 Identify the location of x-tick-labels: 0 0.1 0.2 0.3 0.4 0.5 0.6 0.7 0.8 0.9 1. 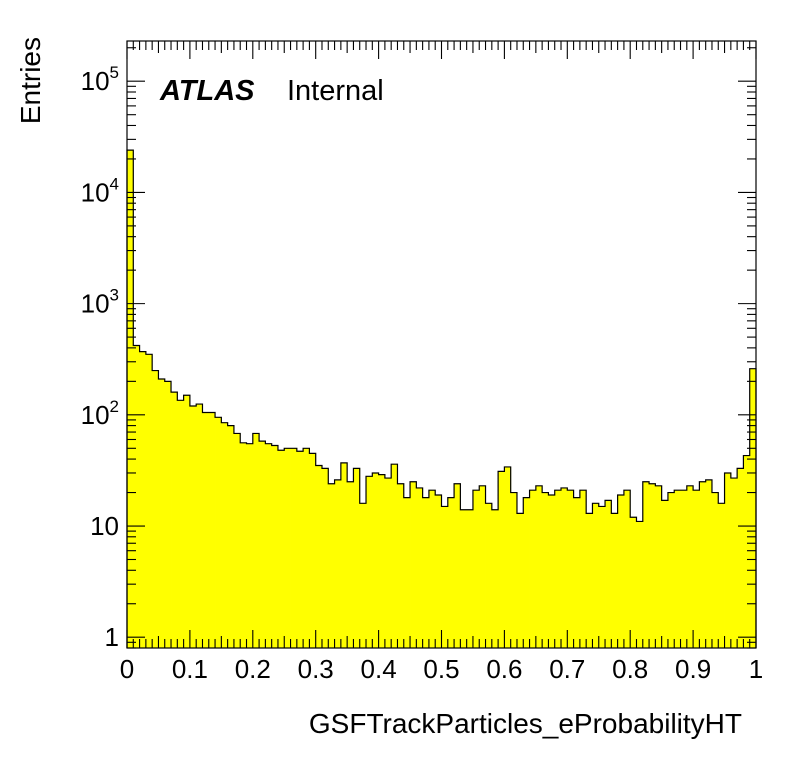
(441, 669).